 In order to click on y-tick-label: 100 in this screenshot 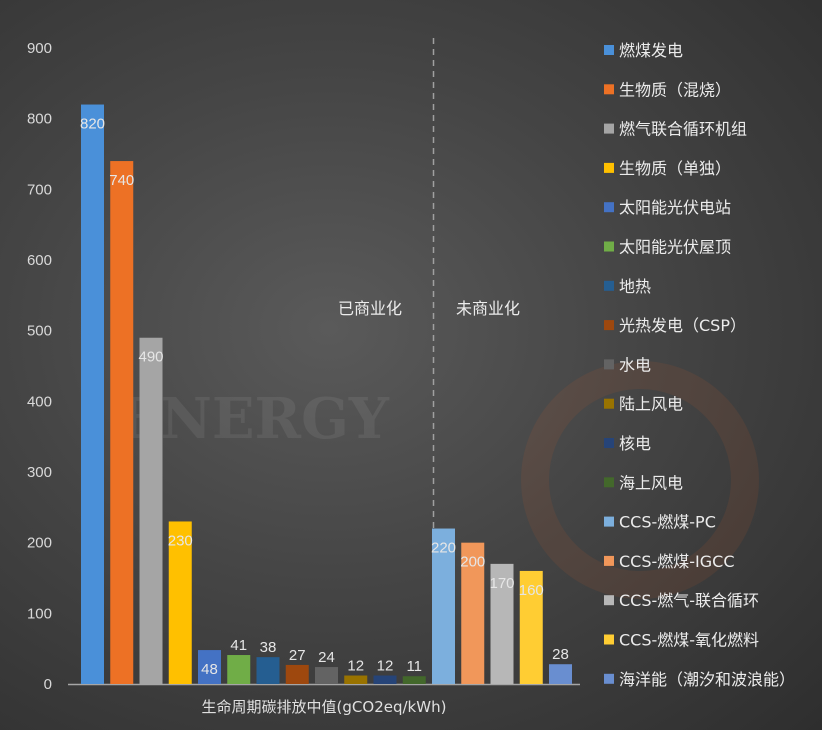, I will do `click(39, 613)`.